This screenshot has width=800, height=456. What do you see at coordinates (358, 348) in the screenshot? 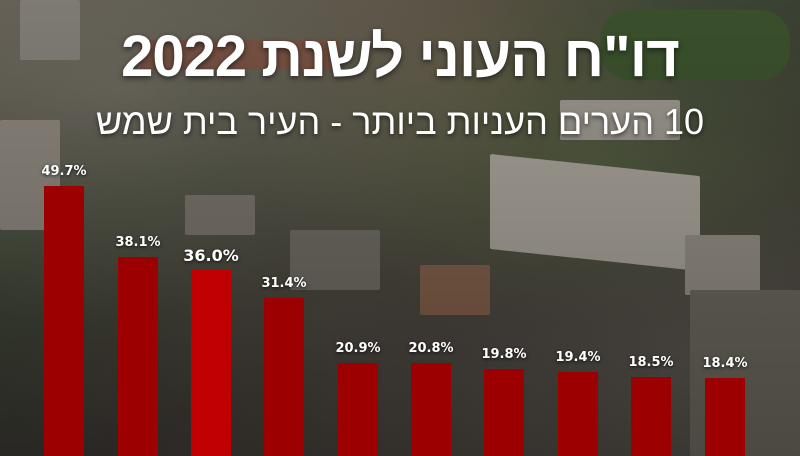
I see `bar-value-label: 20.9%` at bounding box center [358, 348].